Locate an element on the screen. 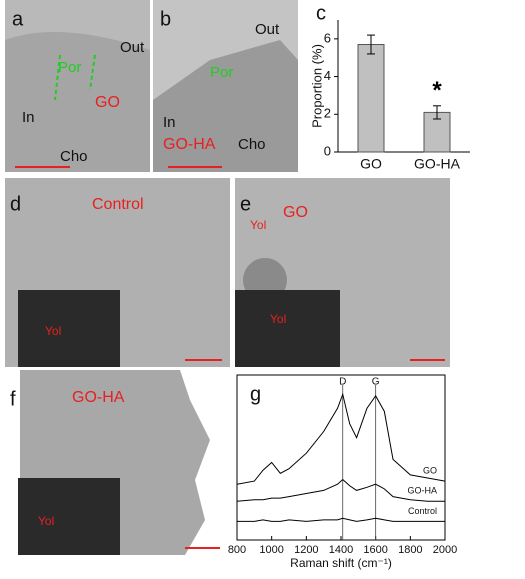  panel-label: f is located at coordinates (13, 399).